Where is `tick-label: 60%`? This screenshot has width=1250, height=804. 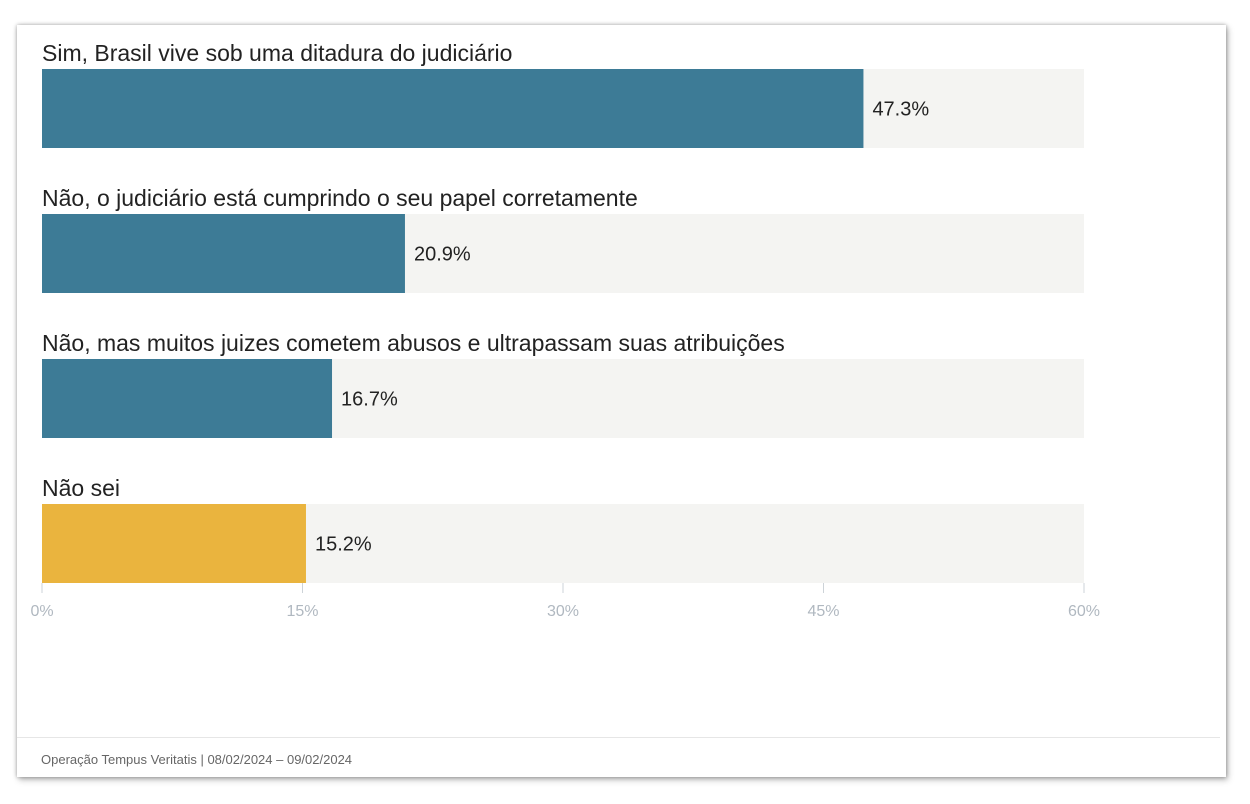
tick-label: 60% is located at coordinates (1084, 611).